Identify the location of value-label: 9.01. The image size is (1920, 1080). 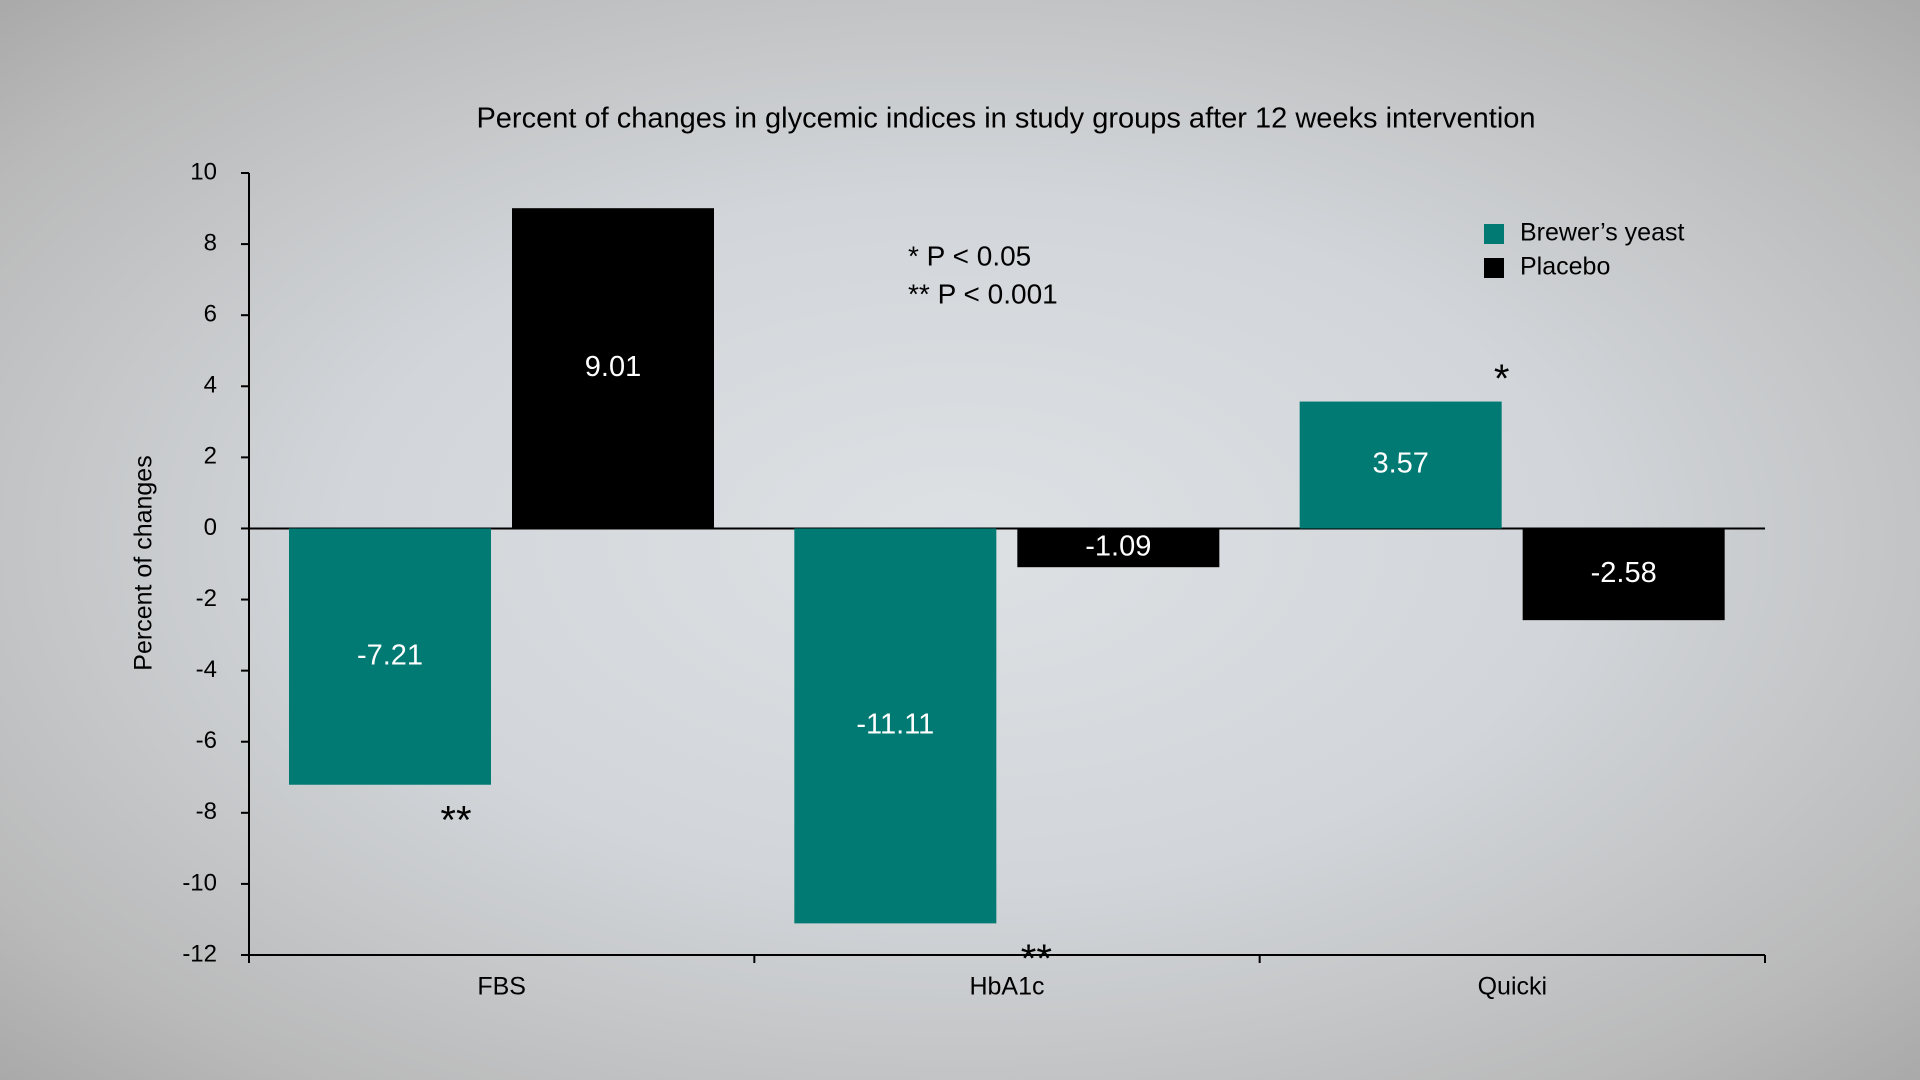
(613, 367).